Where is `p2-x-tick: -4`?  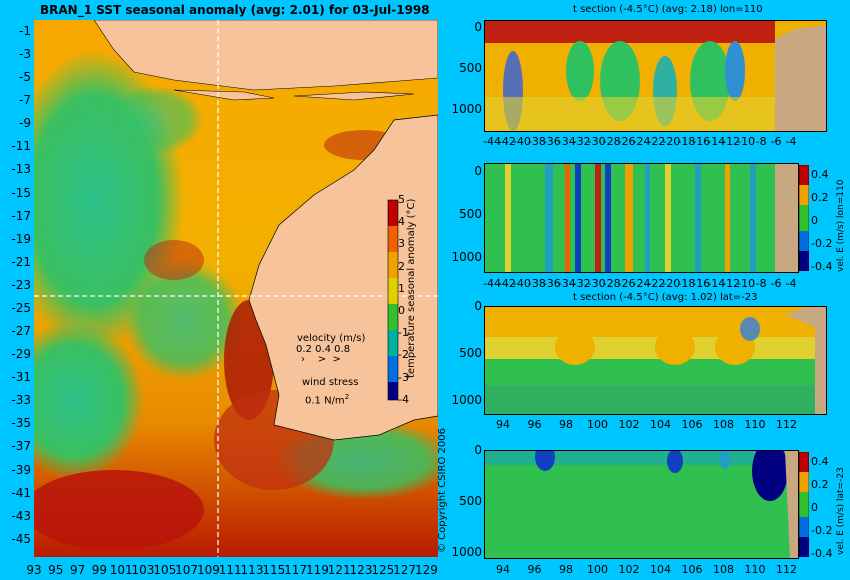 p2-x-tick: -4 is located at coordinates (791, 283).